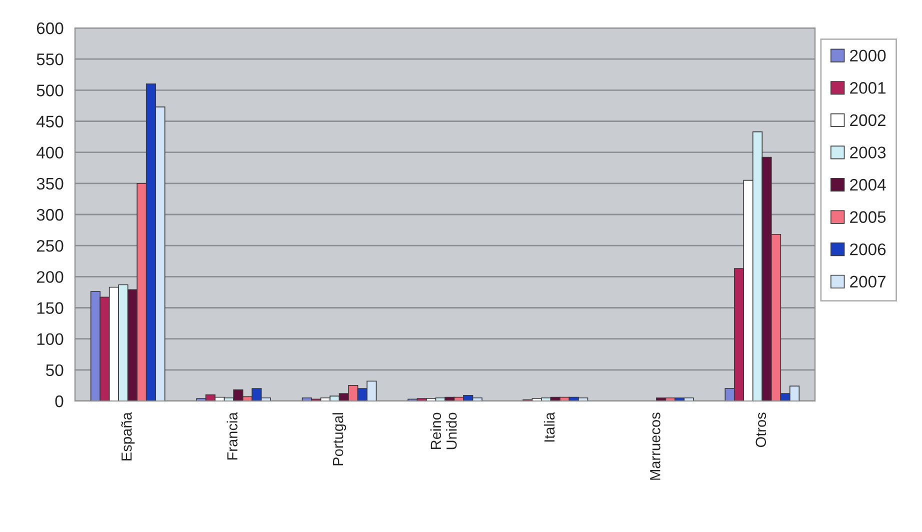 This screenshot has height=532, width=922. What do you see at coordinates (232, 436) in the screenshot?
I see `x-tick-label: Francia` at bounding box center [232, 436].